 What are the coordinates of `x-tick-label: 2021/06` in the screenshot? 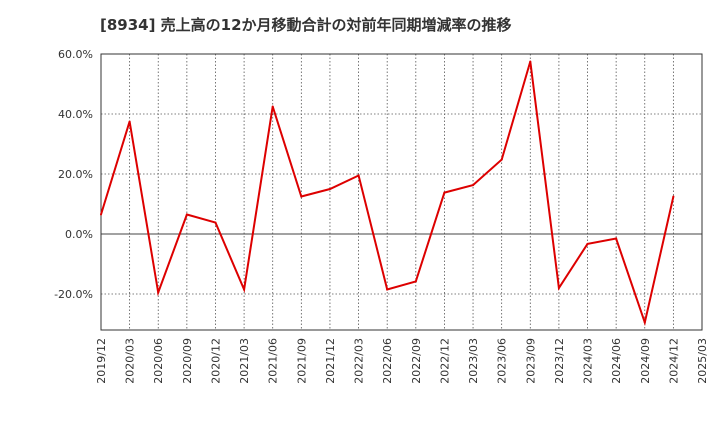 It's located at (273, 361).